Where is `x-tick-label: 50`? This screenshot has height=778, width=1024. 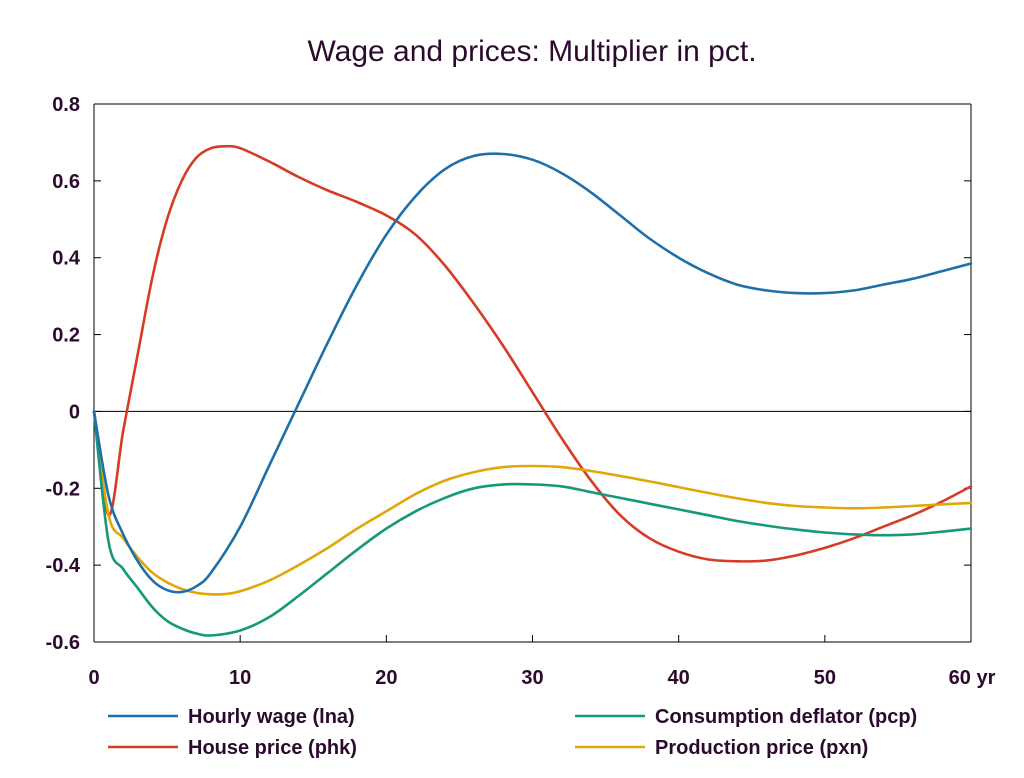 x-tick-label: 50 is located at coordinates (825, 678).